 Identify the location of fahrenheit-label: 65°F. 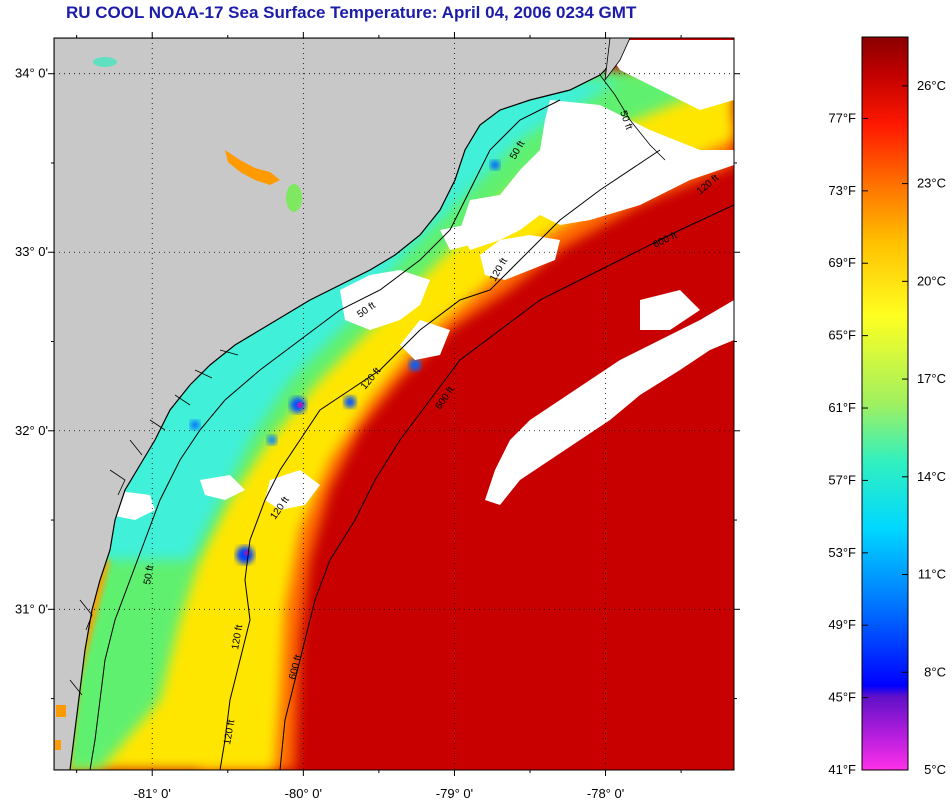
(842, 335).